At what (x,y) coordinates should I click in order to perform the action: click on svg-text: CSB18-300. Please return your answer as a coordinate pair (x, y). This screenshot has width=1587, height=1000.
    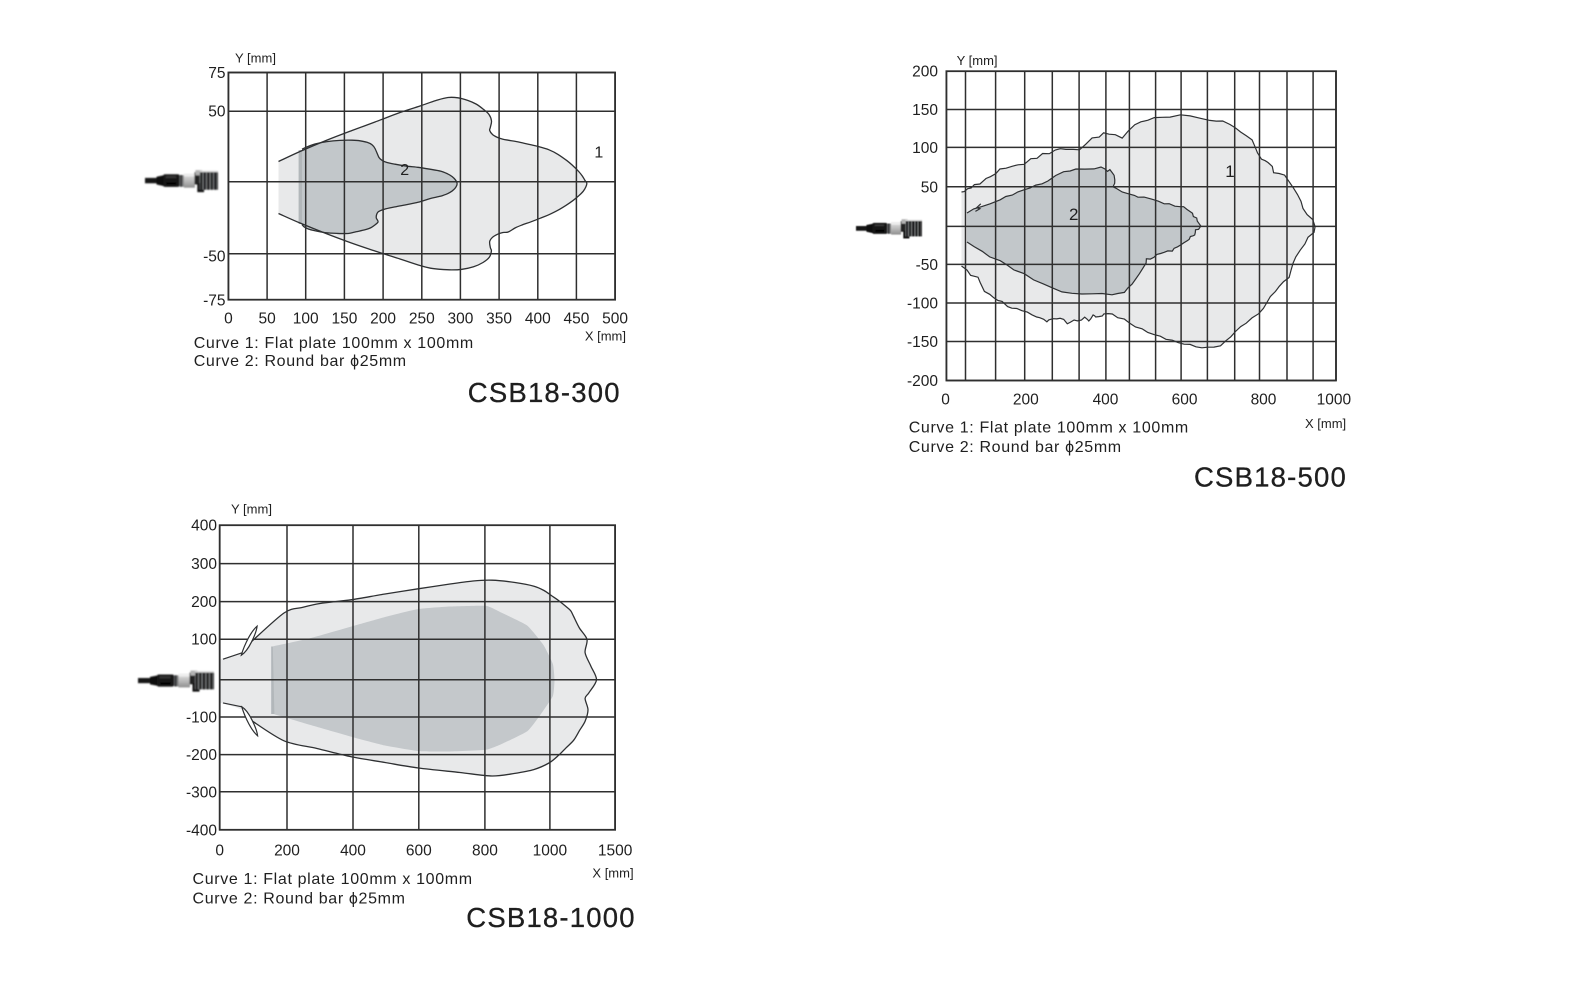
    Looking at the image, I should click on (544, 392).